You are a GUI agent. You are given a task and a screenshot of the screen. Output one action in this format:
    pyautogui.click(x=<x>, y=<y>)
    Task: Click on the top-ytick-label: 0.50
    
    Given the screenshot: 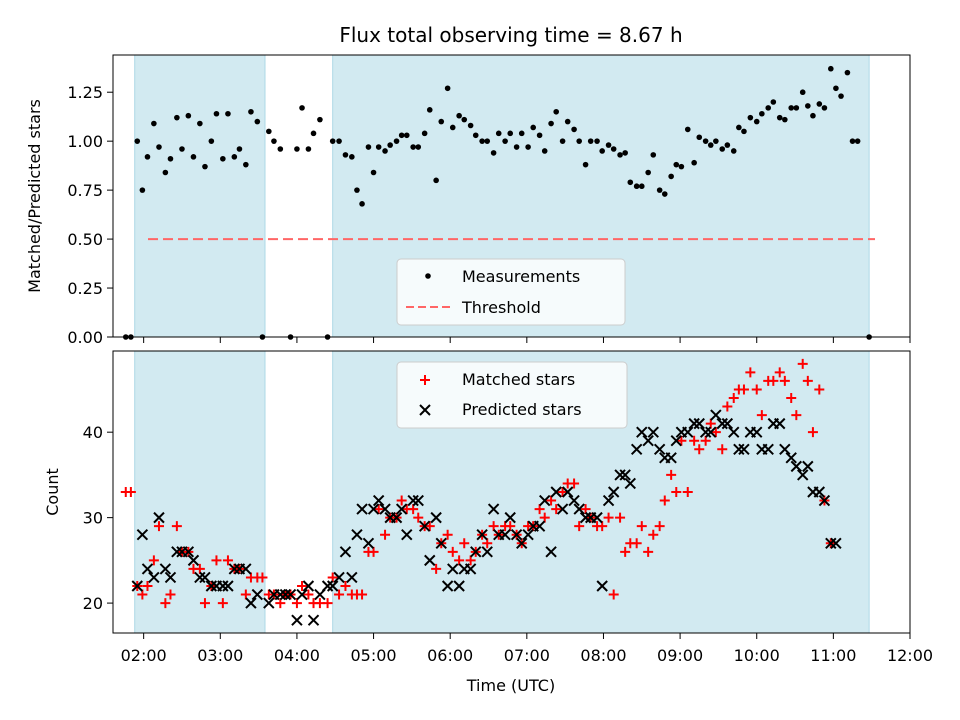 What is the action you would take?
    pyautogui.click(x=85, y=239)
    